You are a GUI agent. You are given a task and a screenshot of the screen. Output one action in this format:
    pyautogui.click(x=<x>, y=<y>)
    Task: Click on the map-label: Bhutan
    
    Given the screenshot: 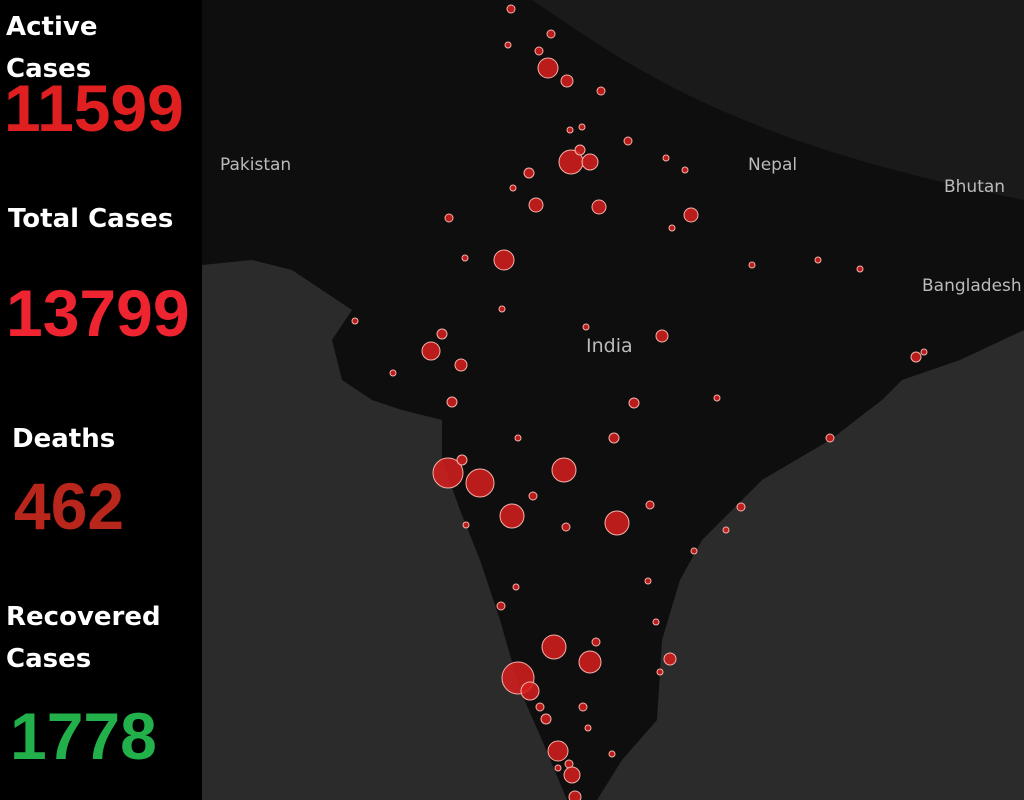 What is the action you would take?
    pyautogui.click(x=974, y=187)
    